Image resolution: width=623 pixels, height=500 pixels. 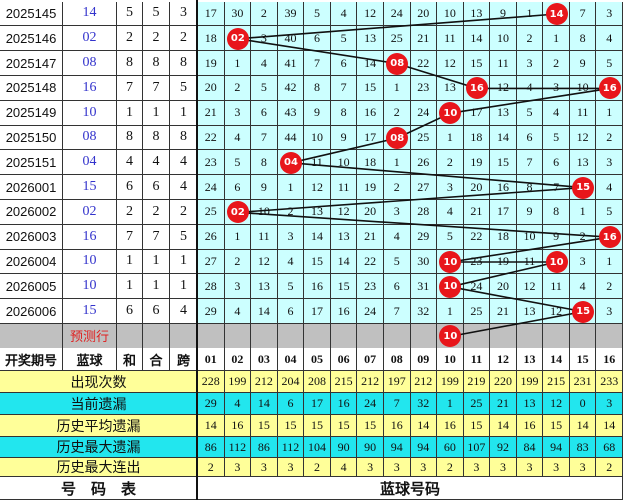 I want to click on stat-value: 197, so click(x=397, y=382).